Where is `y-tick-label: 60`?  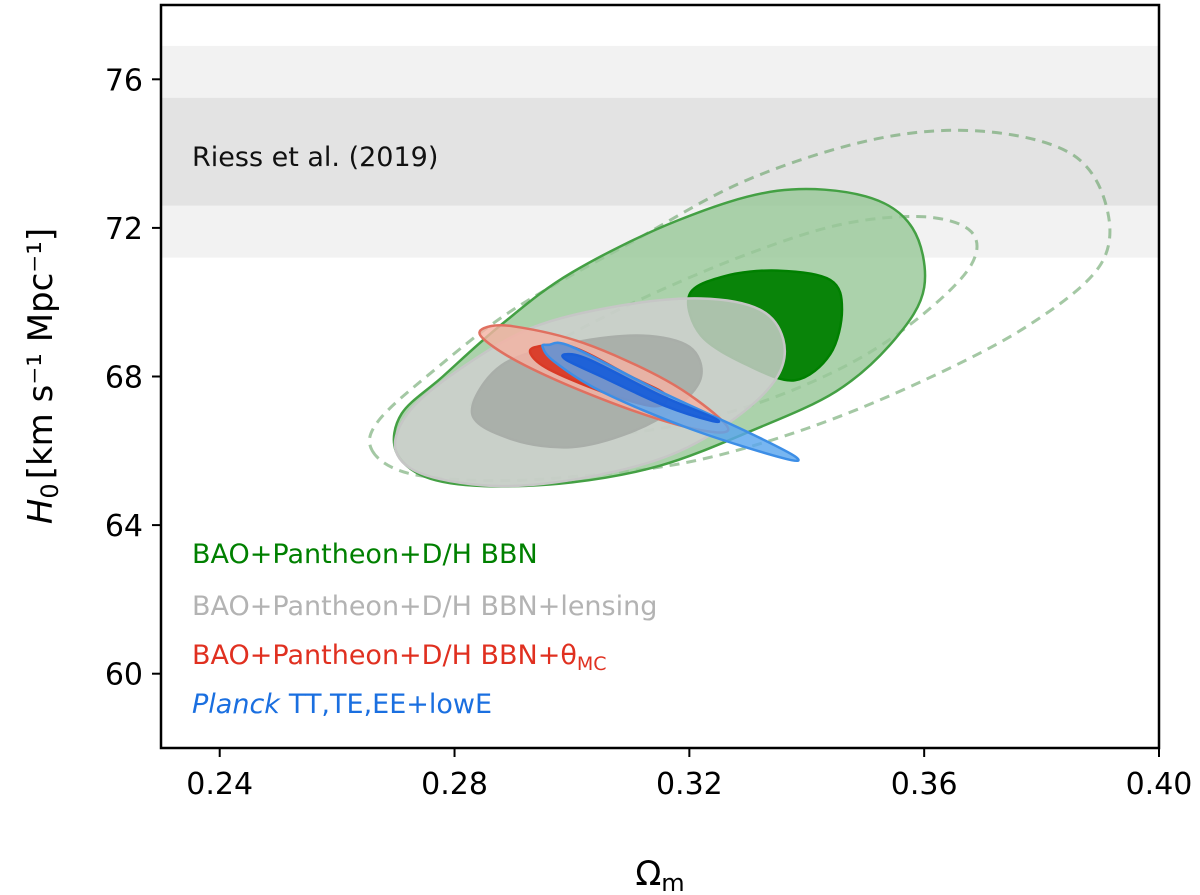 y-tick-label: 60 is located at coordinates (124, 675).